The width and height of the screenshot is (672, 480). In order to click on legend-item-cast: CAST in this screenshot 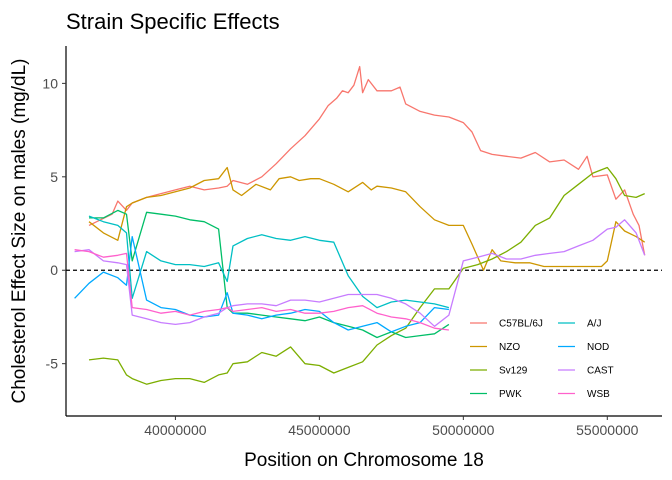, I will do `click(586, 371)`.